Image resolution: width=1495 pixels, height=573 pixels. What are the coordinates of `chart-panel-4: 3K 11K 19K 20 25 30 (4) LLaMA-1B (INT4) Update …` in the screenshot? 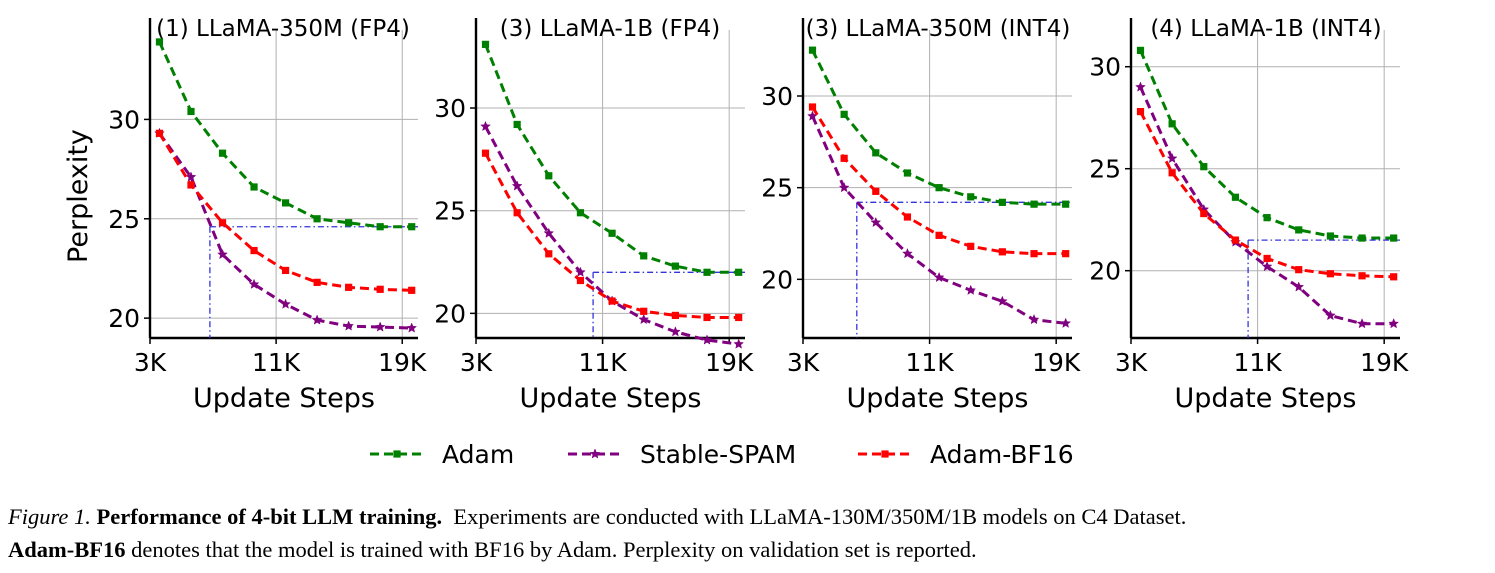 It's located at (1249, 215).